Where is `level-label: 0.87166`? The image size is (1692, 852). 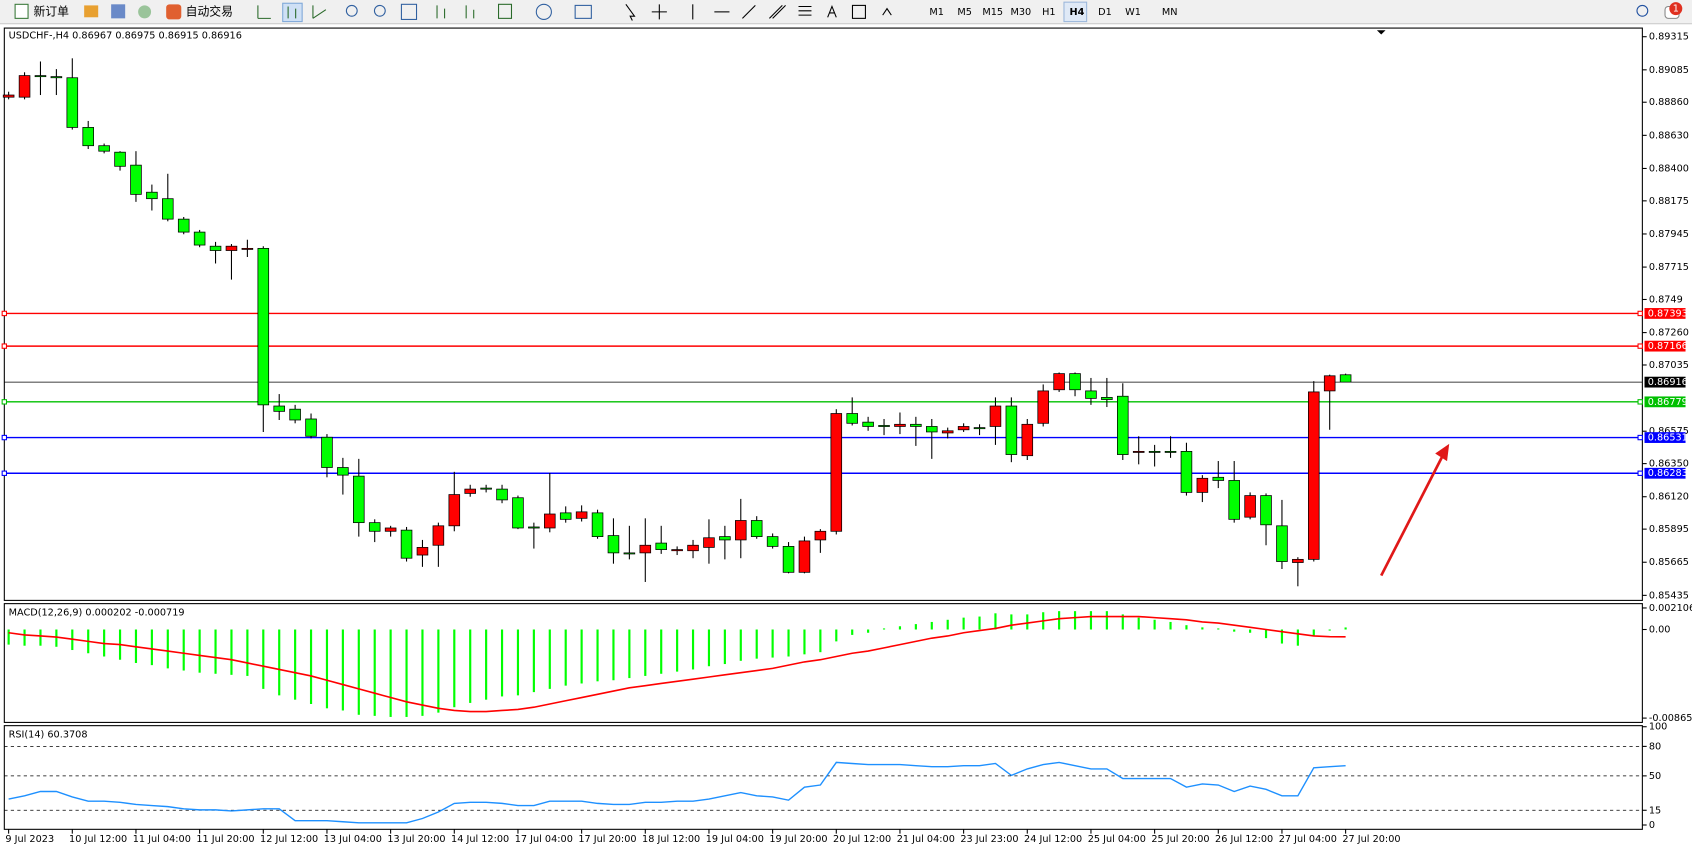
level-label: 0.87166 is located at coordinates (1668, 346).